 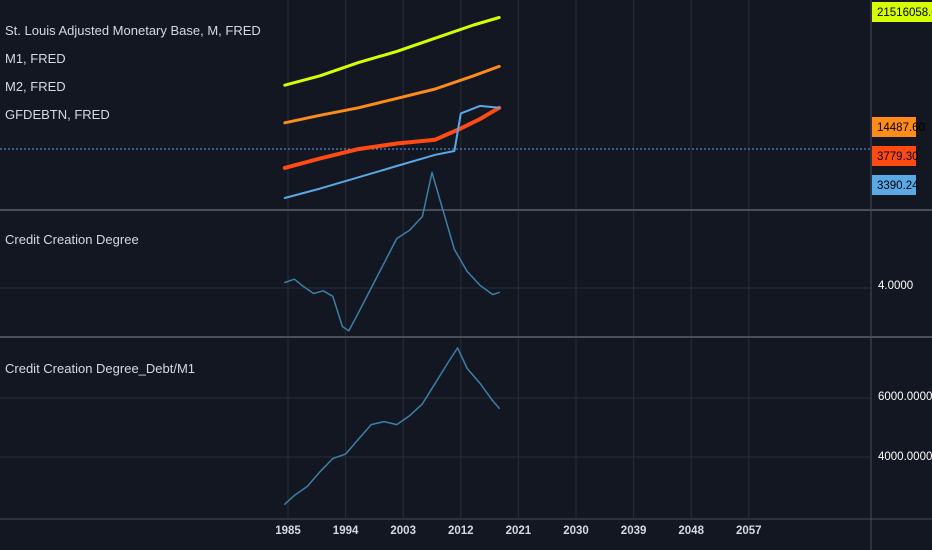 What do you see at coordinates (576, 531) in the screenshot?
I see `x-tick-label-2030: 2030` at bounding box center [576, 531].